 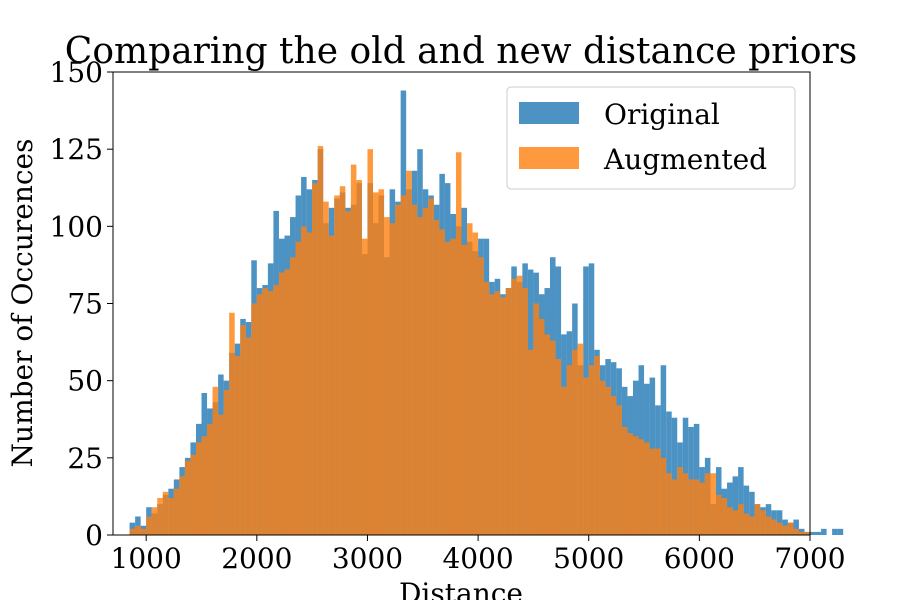 What do you see at coordinates (76, 226) in the screenshot?
I see `y-tick-label: 100` at bounding box center [76, 226].